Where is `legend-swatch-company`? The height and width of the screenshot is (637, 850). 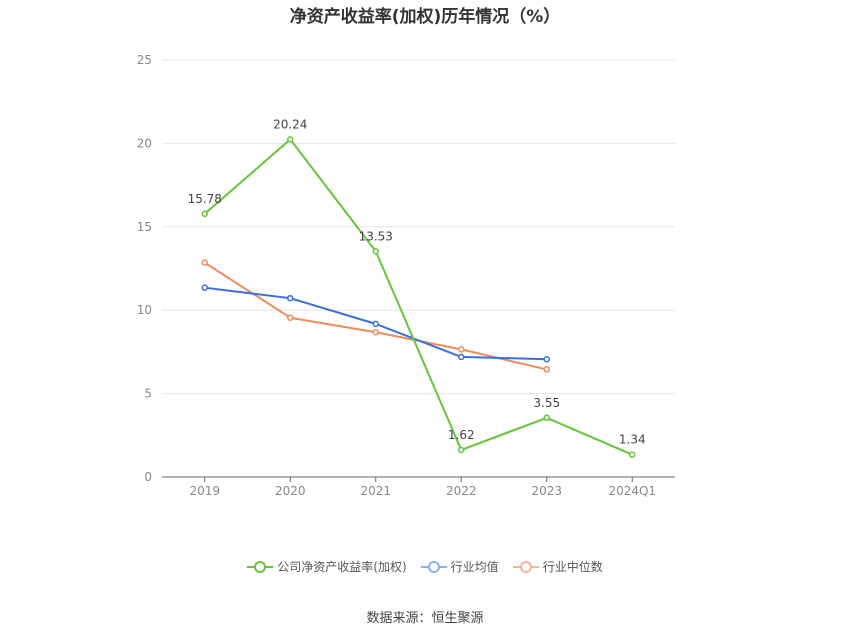
legend-swatch-company is located at coordinates (260, 567).